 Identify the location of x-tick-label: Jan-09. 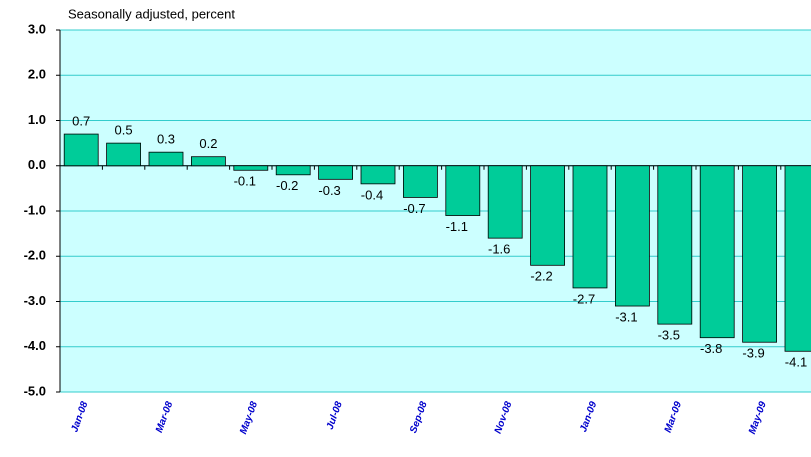
(588, 417).